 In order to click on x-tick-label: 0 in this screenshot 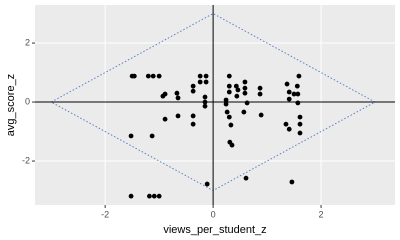, I will do `click(213, 214)`.